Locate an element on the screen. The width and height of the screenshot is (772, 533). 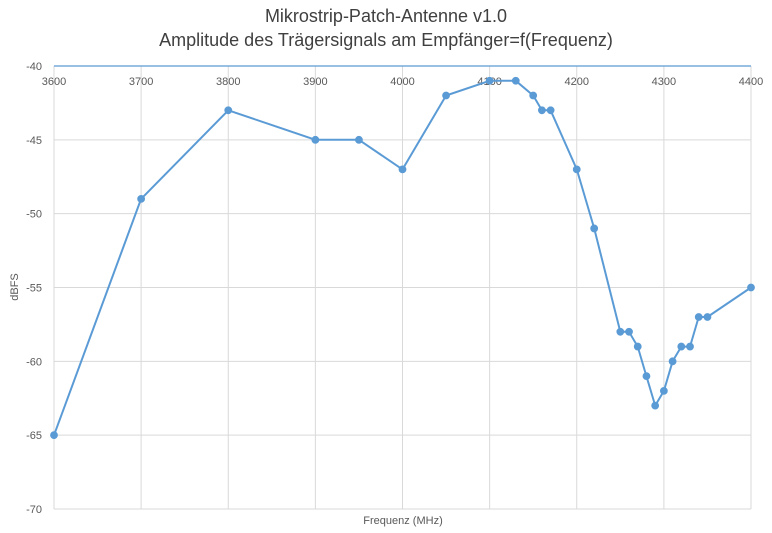
chart-title: Mikrostrip-Patch-Antenne v1.0 is located at coordinates (386, 16).